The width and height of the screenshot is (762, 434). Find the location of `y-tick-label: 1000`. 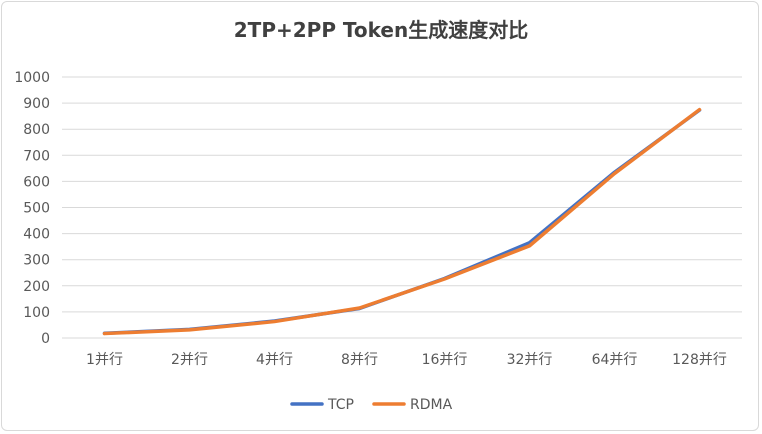

y-tick-label: 1000 is located at coordinates (32, 78).